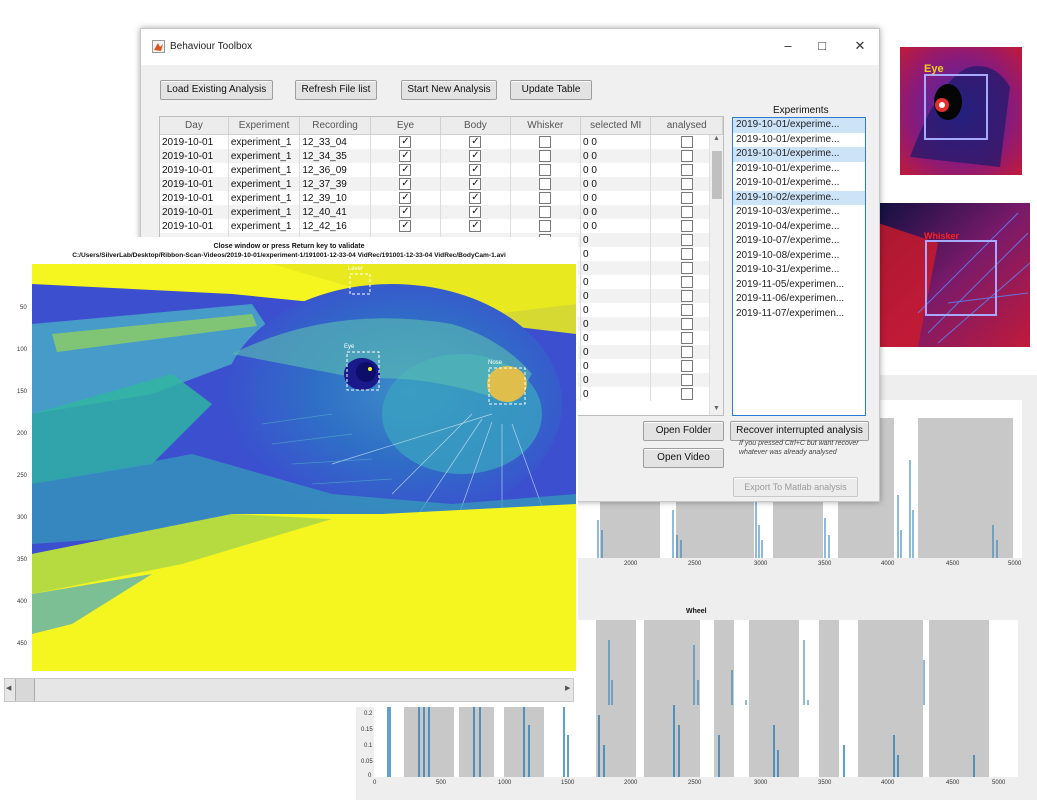 The height and width of the screenshot is (804, 1037). Describe the element at coordinates (449, 90) in the screenshot. I see `start-new-analysis-button: Start New Analysis` at that location.